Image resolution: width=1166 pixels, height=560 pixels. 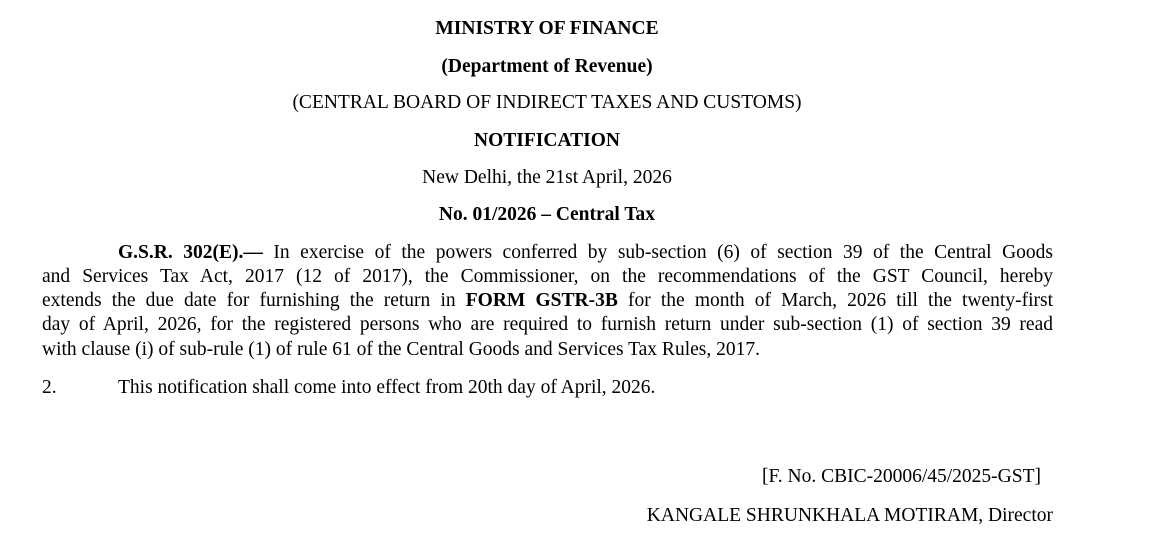 I want to click on form-name: FORM GSTR-3B, so click(x=541, y=300).